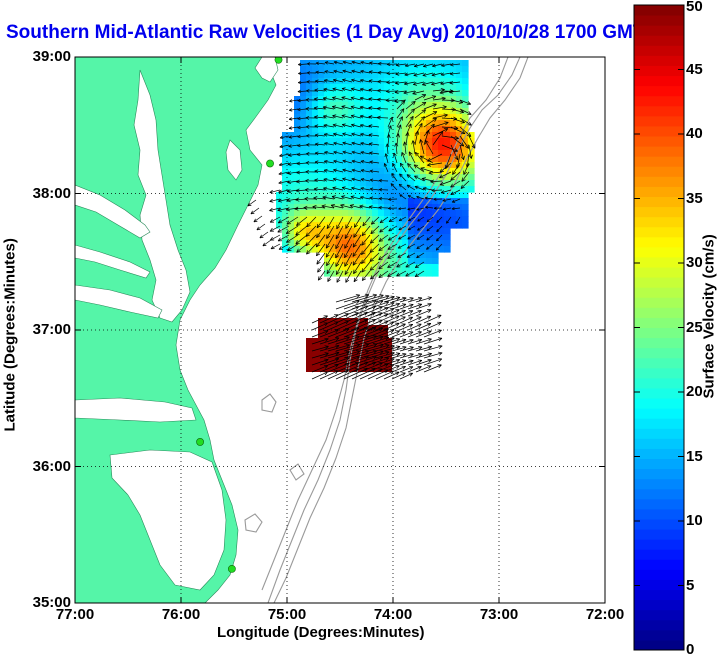 The height and width of the screenshot is (659, 724). I want to click on albemarle-sound, so click(136, 410).